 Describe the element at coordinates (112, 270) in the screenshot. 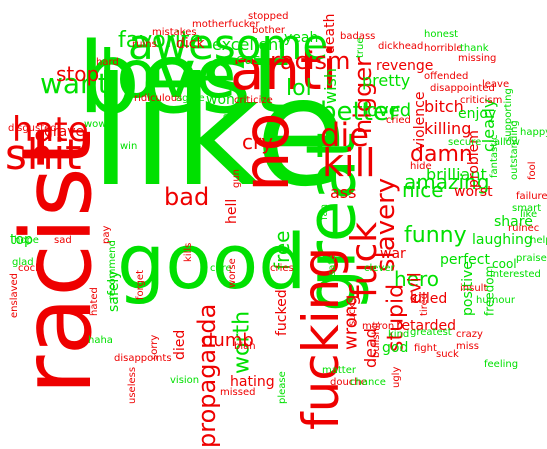

I see `word-recommend: recommend` at that location.